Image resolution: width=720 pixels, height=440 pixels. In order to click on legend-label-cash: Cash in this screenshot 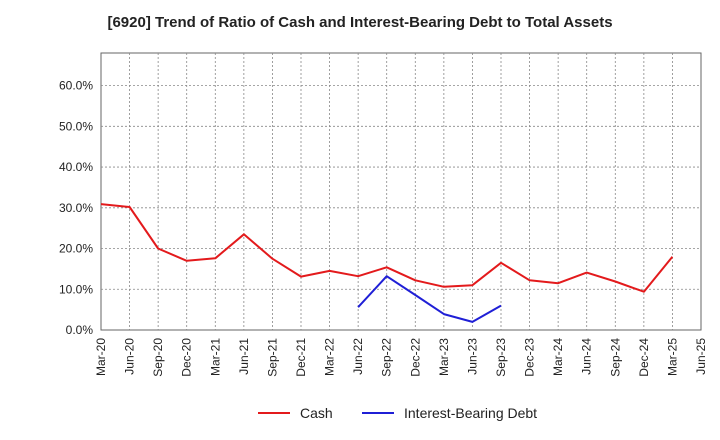, I will do `click(316, 413)`.